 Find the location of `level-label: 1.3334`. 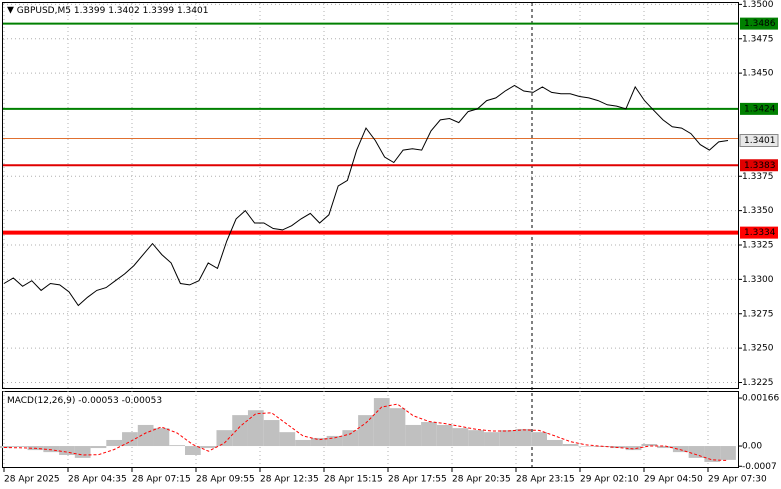

level-label: 1.3334 is located at coordinates (760, 233).